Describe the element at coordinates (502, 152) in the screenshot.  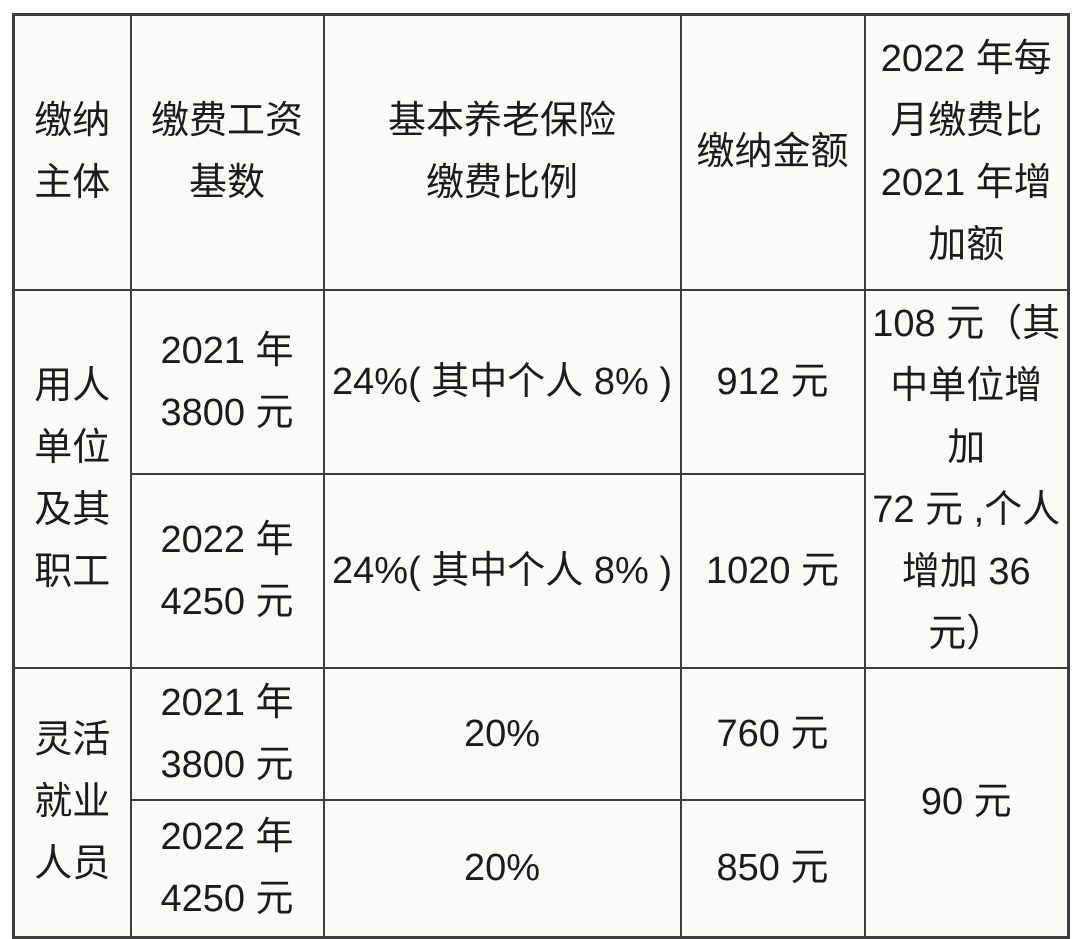
I see `header-rate: 基本养老保险 缴费比例` at that location.